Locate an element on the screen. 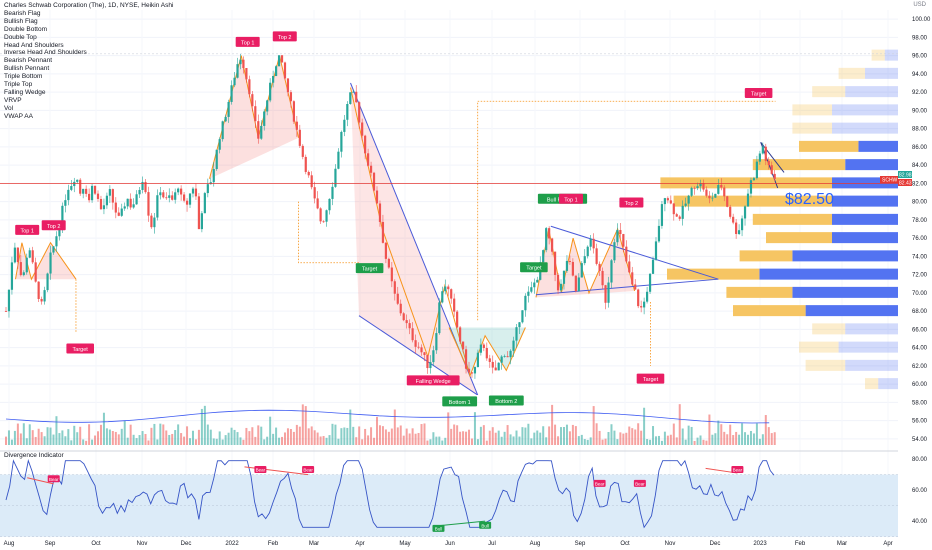 The width and height of the screenshot is (932, 550). legend-item: Inverse Head And Shoulders is located at coordinates (45, 53).